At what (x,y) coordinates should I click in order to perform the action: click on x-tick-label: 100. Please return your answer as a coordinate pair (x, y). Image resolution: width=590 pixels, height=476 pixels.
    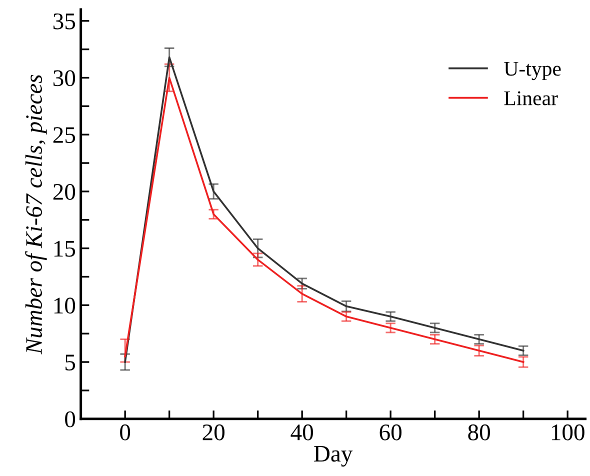
    Looking at the image, I should click on (568, 432).